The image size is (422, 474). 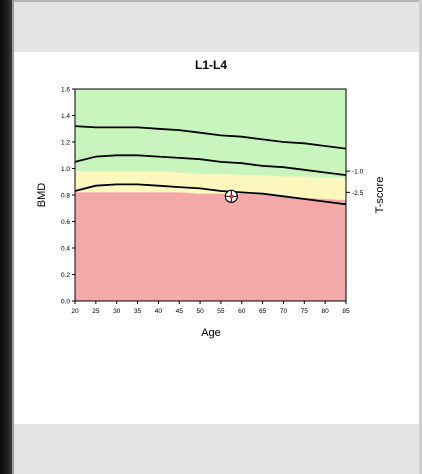 I want to click on y-tick-label: 0.4, so click(x=65, y=249).